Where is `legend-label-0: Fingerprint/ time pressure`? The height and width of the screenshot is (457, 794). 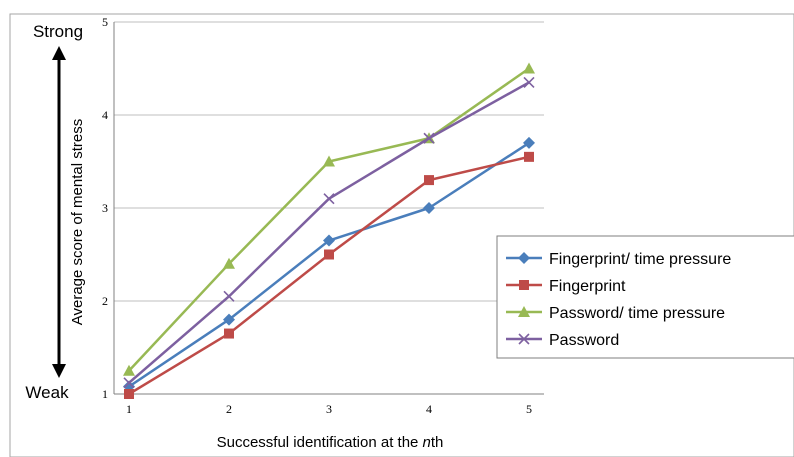
legend-label-0: Fingerprint/ time pressure is located at coordinates (640, 259).